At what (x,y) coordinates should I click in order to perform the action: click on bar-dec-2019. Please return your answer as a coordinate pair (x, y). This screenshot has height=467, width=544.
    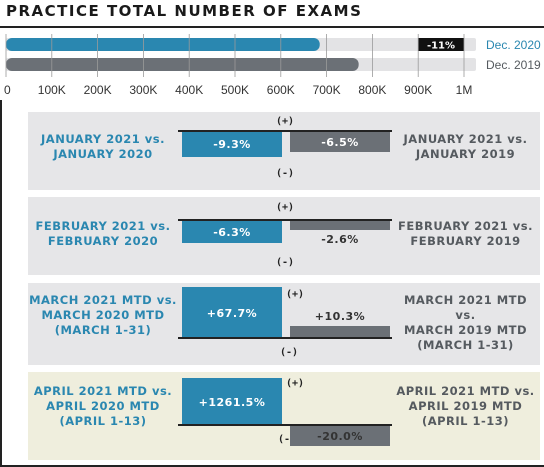
    Looking at the image, I should click on (182, 64).